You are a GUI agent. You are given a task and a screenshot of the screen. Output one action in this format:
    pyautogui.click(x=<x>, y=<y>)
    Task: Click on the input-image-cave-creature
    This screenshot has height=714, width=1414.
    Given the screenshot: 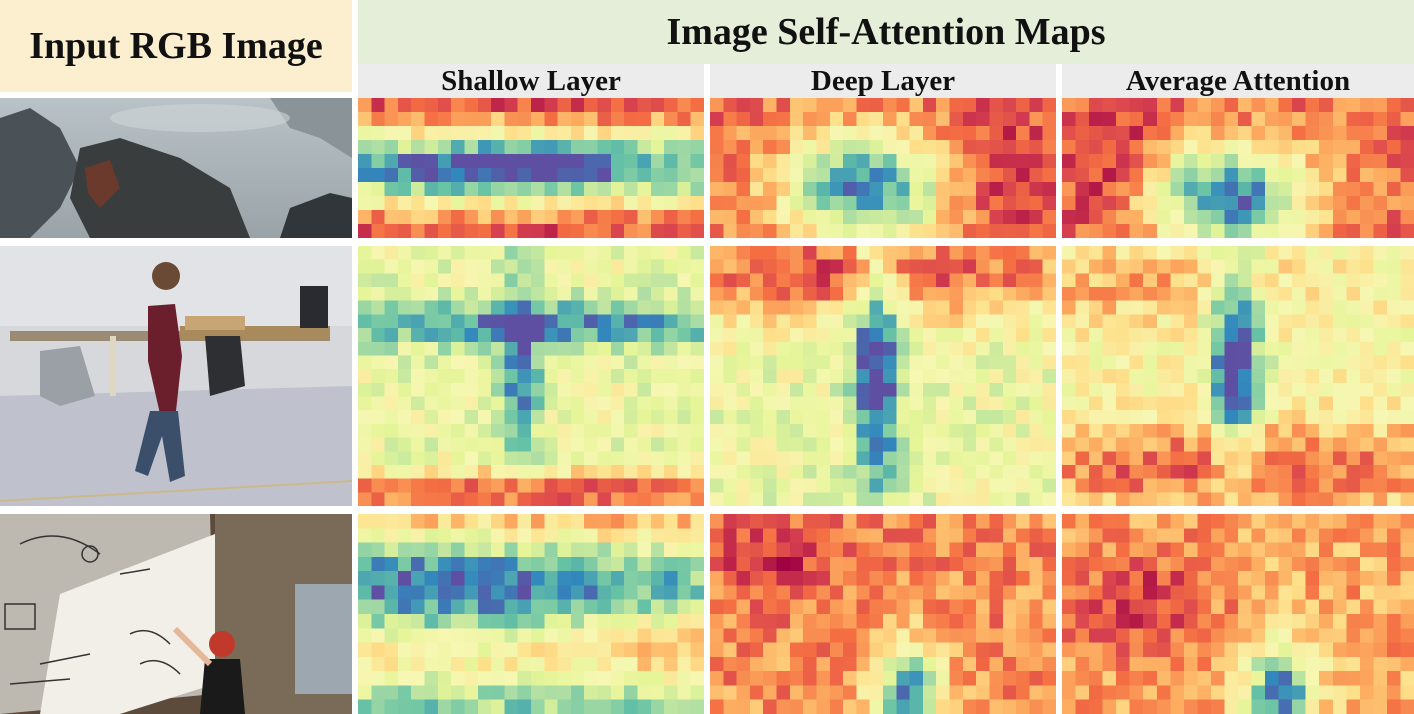 What is the action you would take?
    pyautogui.click(x=176, y=168)
    